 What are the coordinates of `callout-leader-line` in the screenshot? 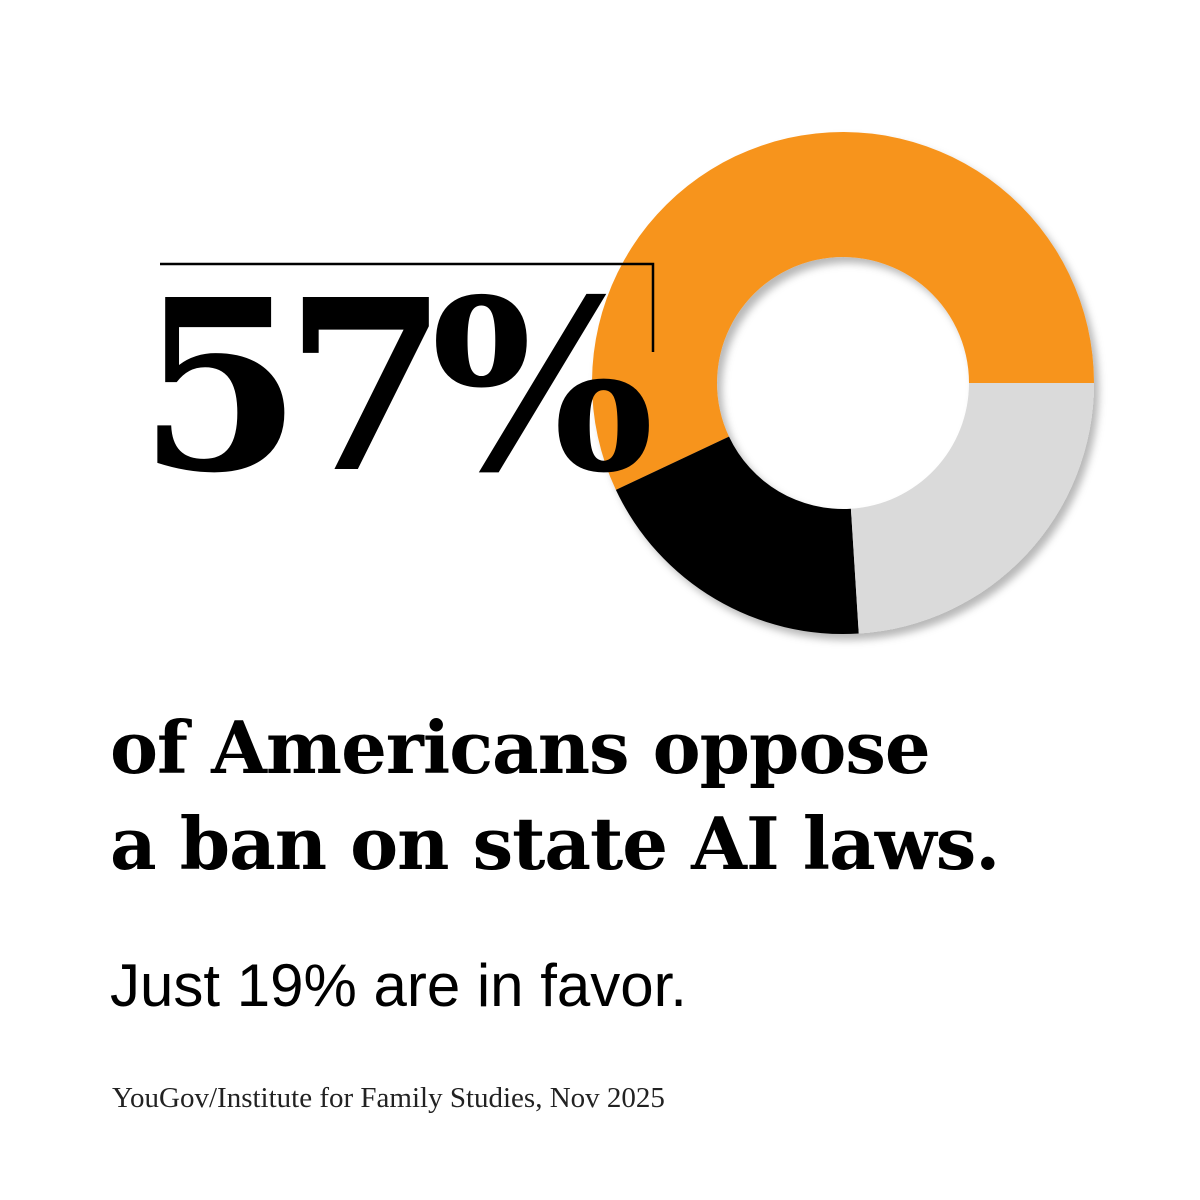 It's located at (407, 307).